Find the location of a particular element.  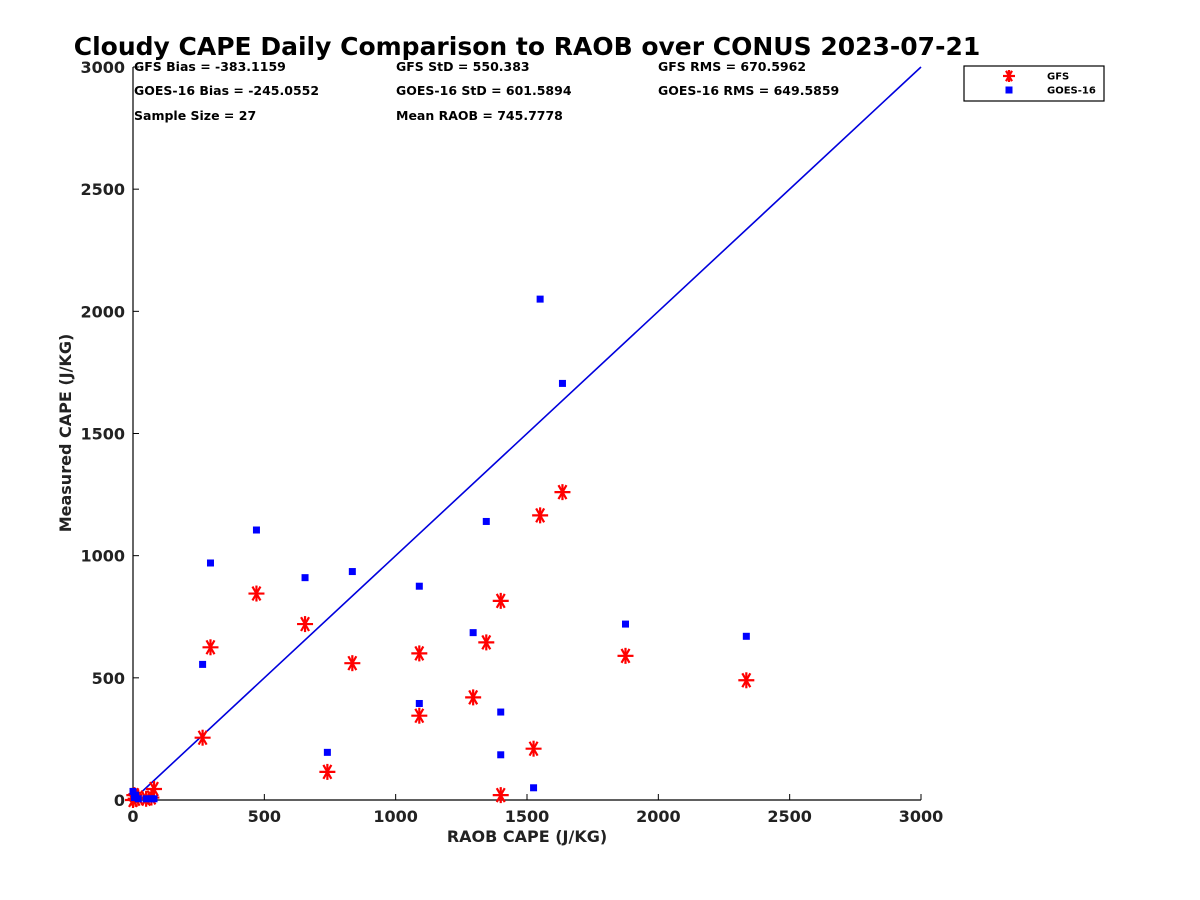

legend-box is located at coordinates (1034, 83).